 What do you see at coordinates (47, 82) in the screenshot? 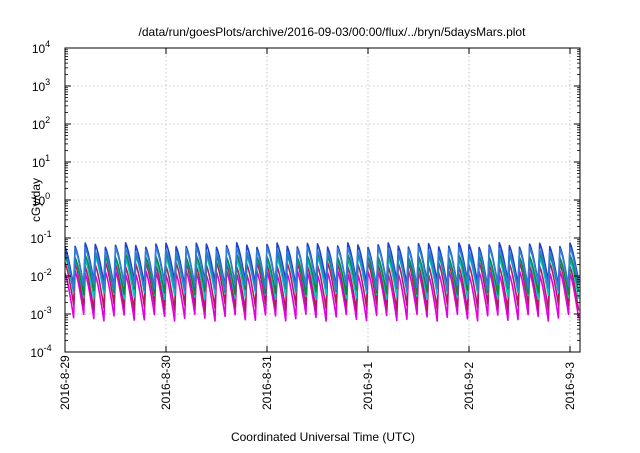
I see `y-tick-exponent: 3` at bounding box center [47, 82].